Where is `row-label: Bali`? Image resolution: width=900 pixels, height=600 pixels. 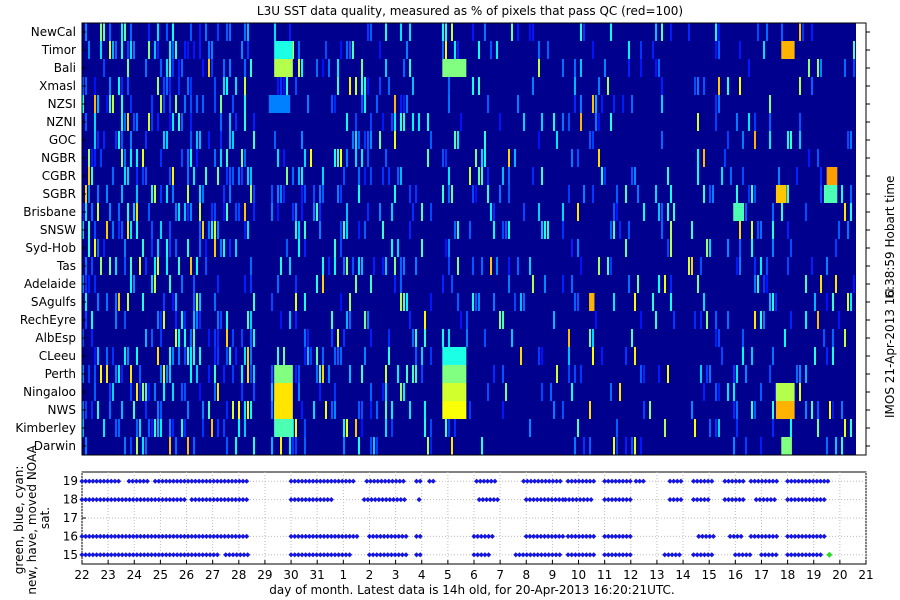 row-label: Bali is located at coordinates (65, 68).